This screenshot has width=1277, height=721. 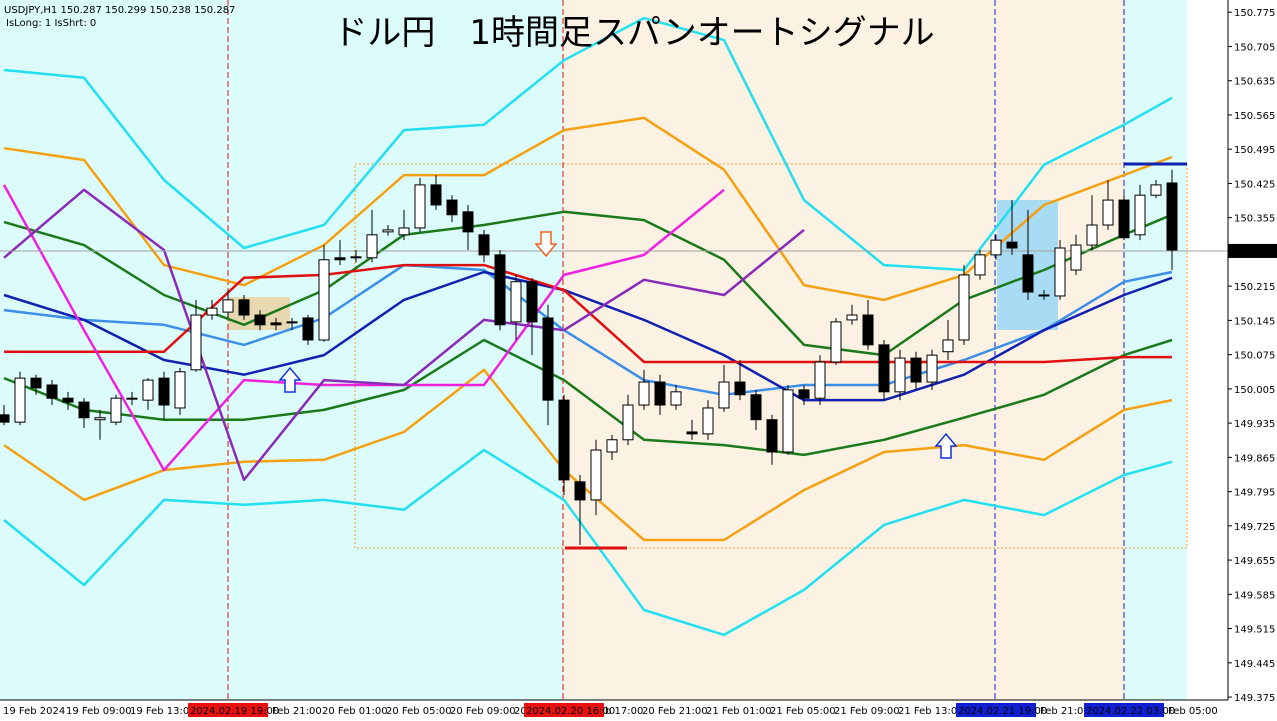 I want to click on x-tick-label: 20 Feb 05:00, so click(x=419, y=711).